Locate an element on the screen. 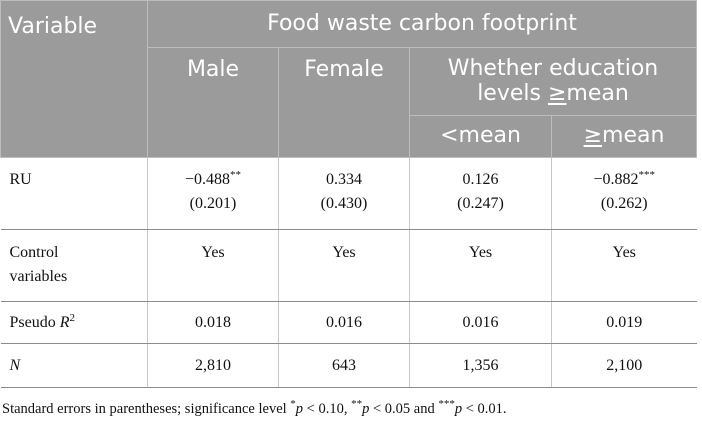  cell-pseudo-ge: 0.019 is located at coordinates (624, 322).